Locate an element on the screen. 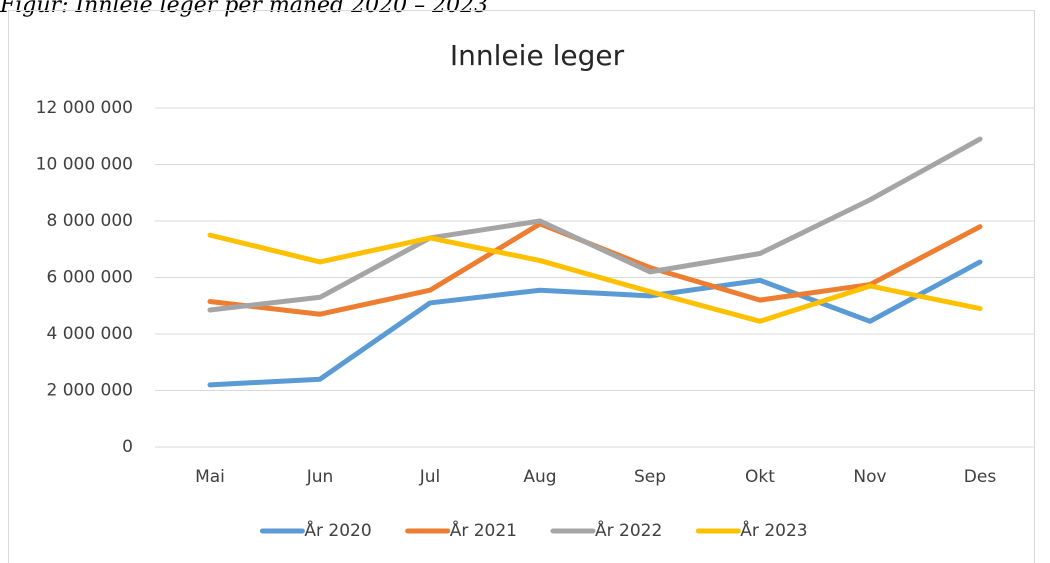  legend-label: År 2022 is located at coordinates (628, 530).